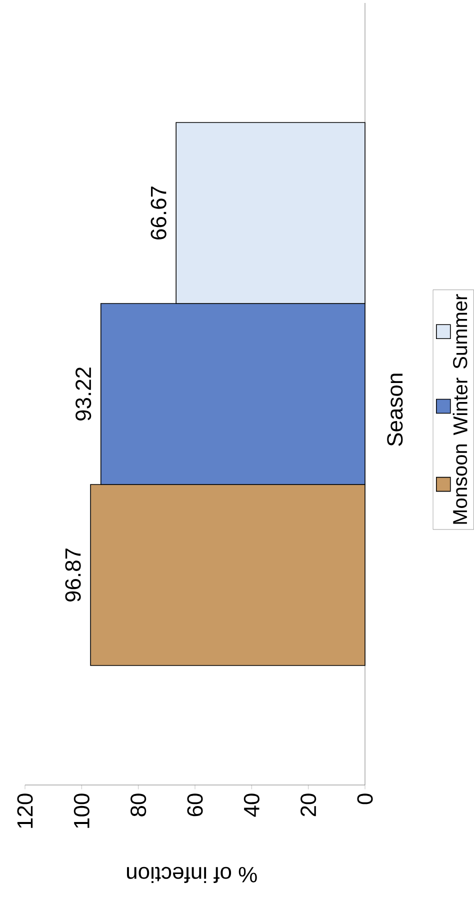  I want to click on x-tick-label: 0, so click(365, 799).